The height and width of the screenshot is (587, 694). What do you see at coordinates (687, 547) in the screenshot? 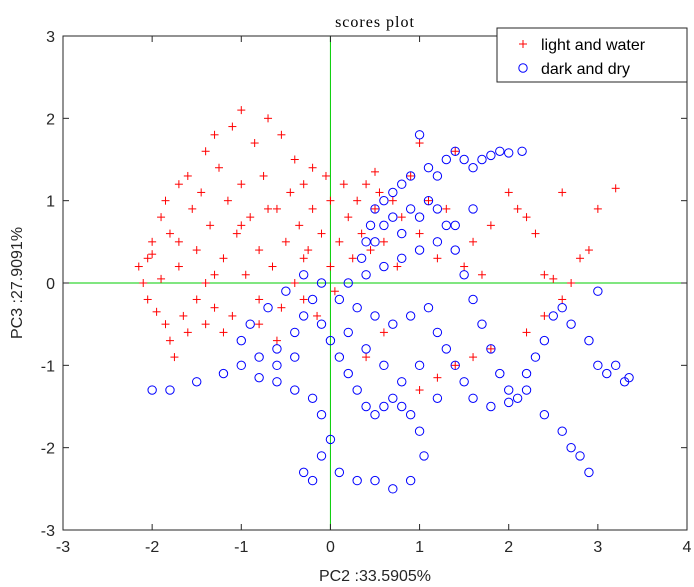
I see `x-tick-label: 4` at bounding box center [687, 547].